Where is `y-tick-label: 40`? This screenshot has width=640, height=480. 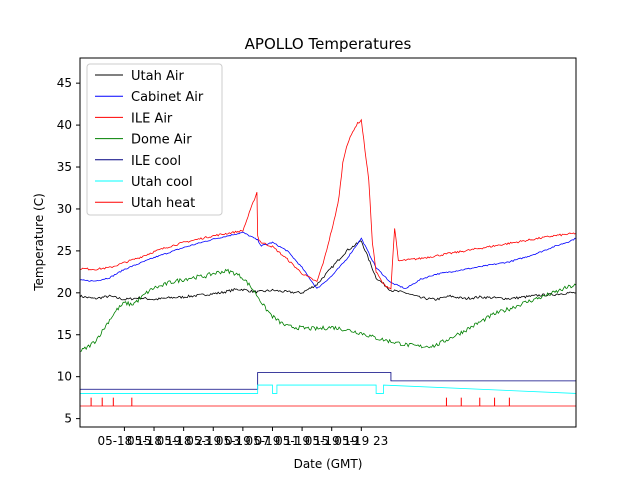 y-tick-label: 40 is located at coordinates (64, 125).